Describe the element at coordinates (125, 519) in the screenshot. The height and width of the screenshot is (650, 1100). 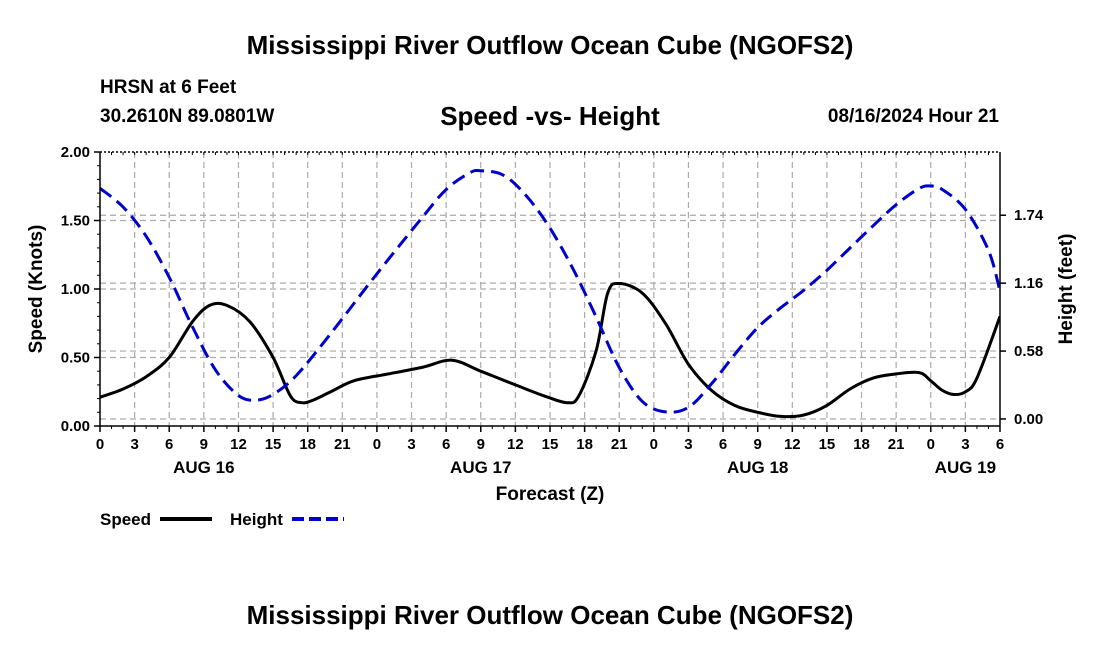
I see `legend-label-speed: Speed` at that location.